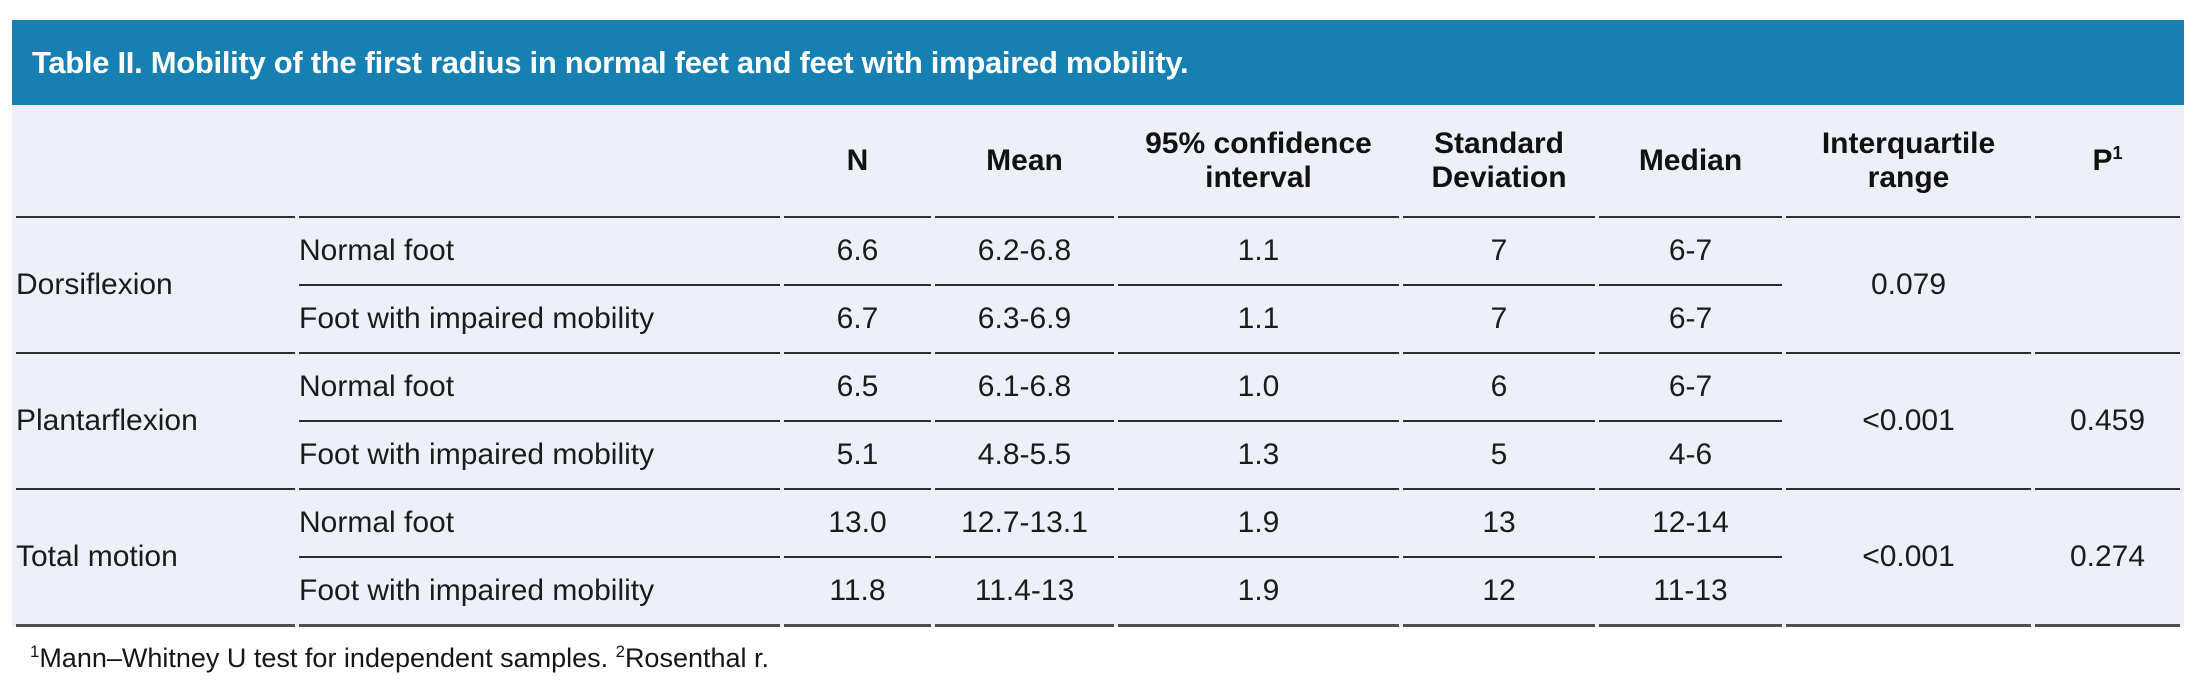 The height and width of the screenshot is (692, 2200). What do you see at coordinates (2102, 161) in the screenshot?
I see `p-label: P` at bounding box center [2102, 161].